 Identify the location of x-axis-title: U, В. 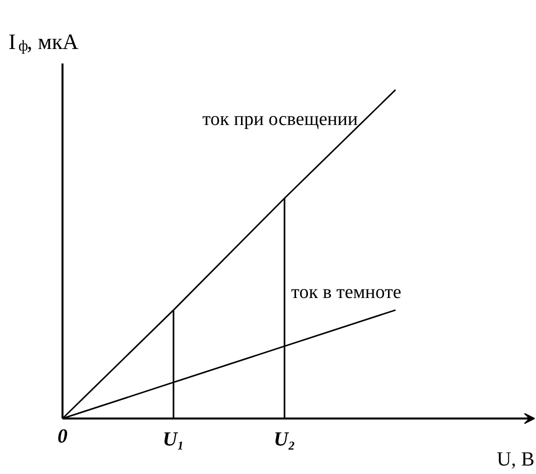
(515, 459).